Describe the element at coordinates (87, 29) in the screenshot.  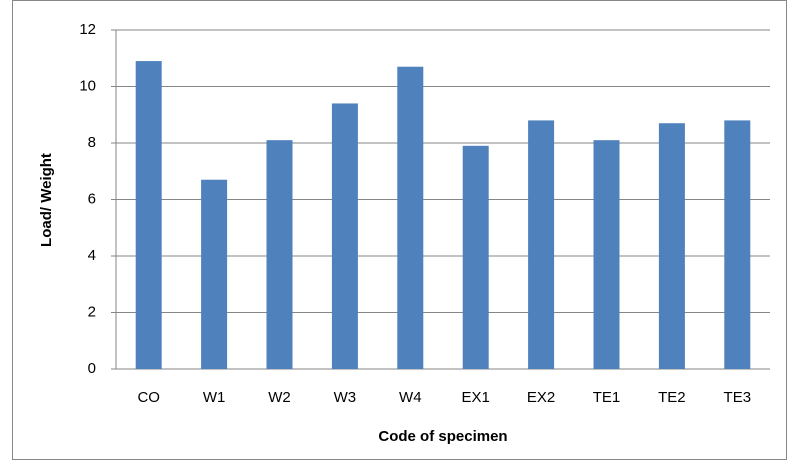
I see `y-tick-label: 12` at that location.